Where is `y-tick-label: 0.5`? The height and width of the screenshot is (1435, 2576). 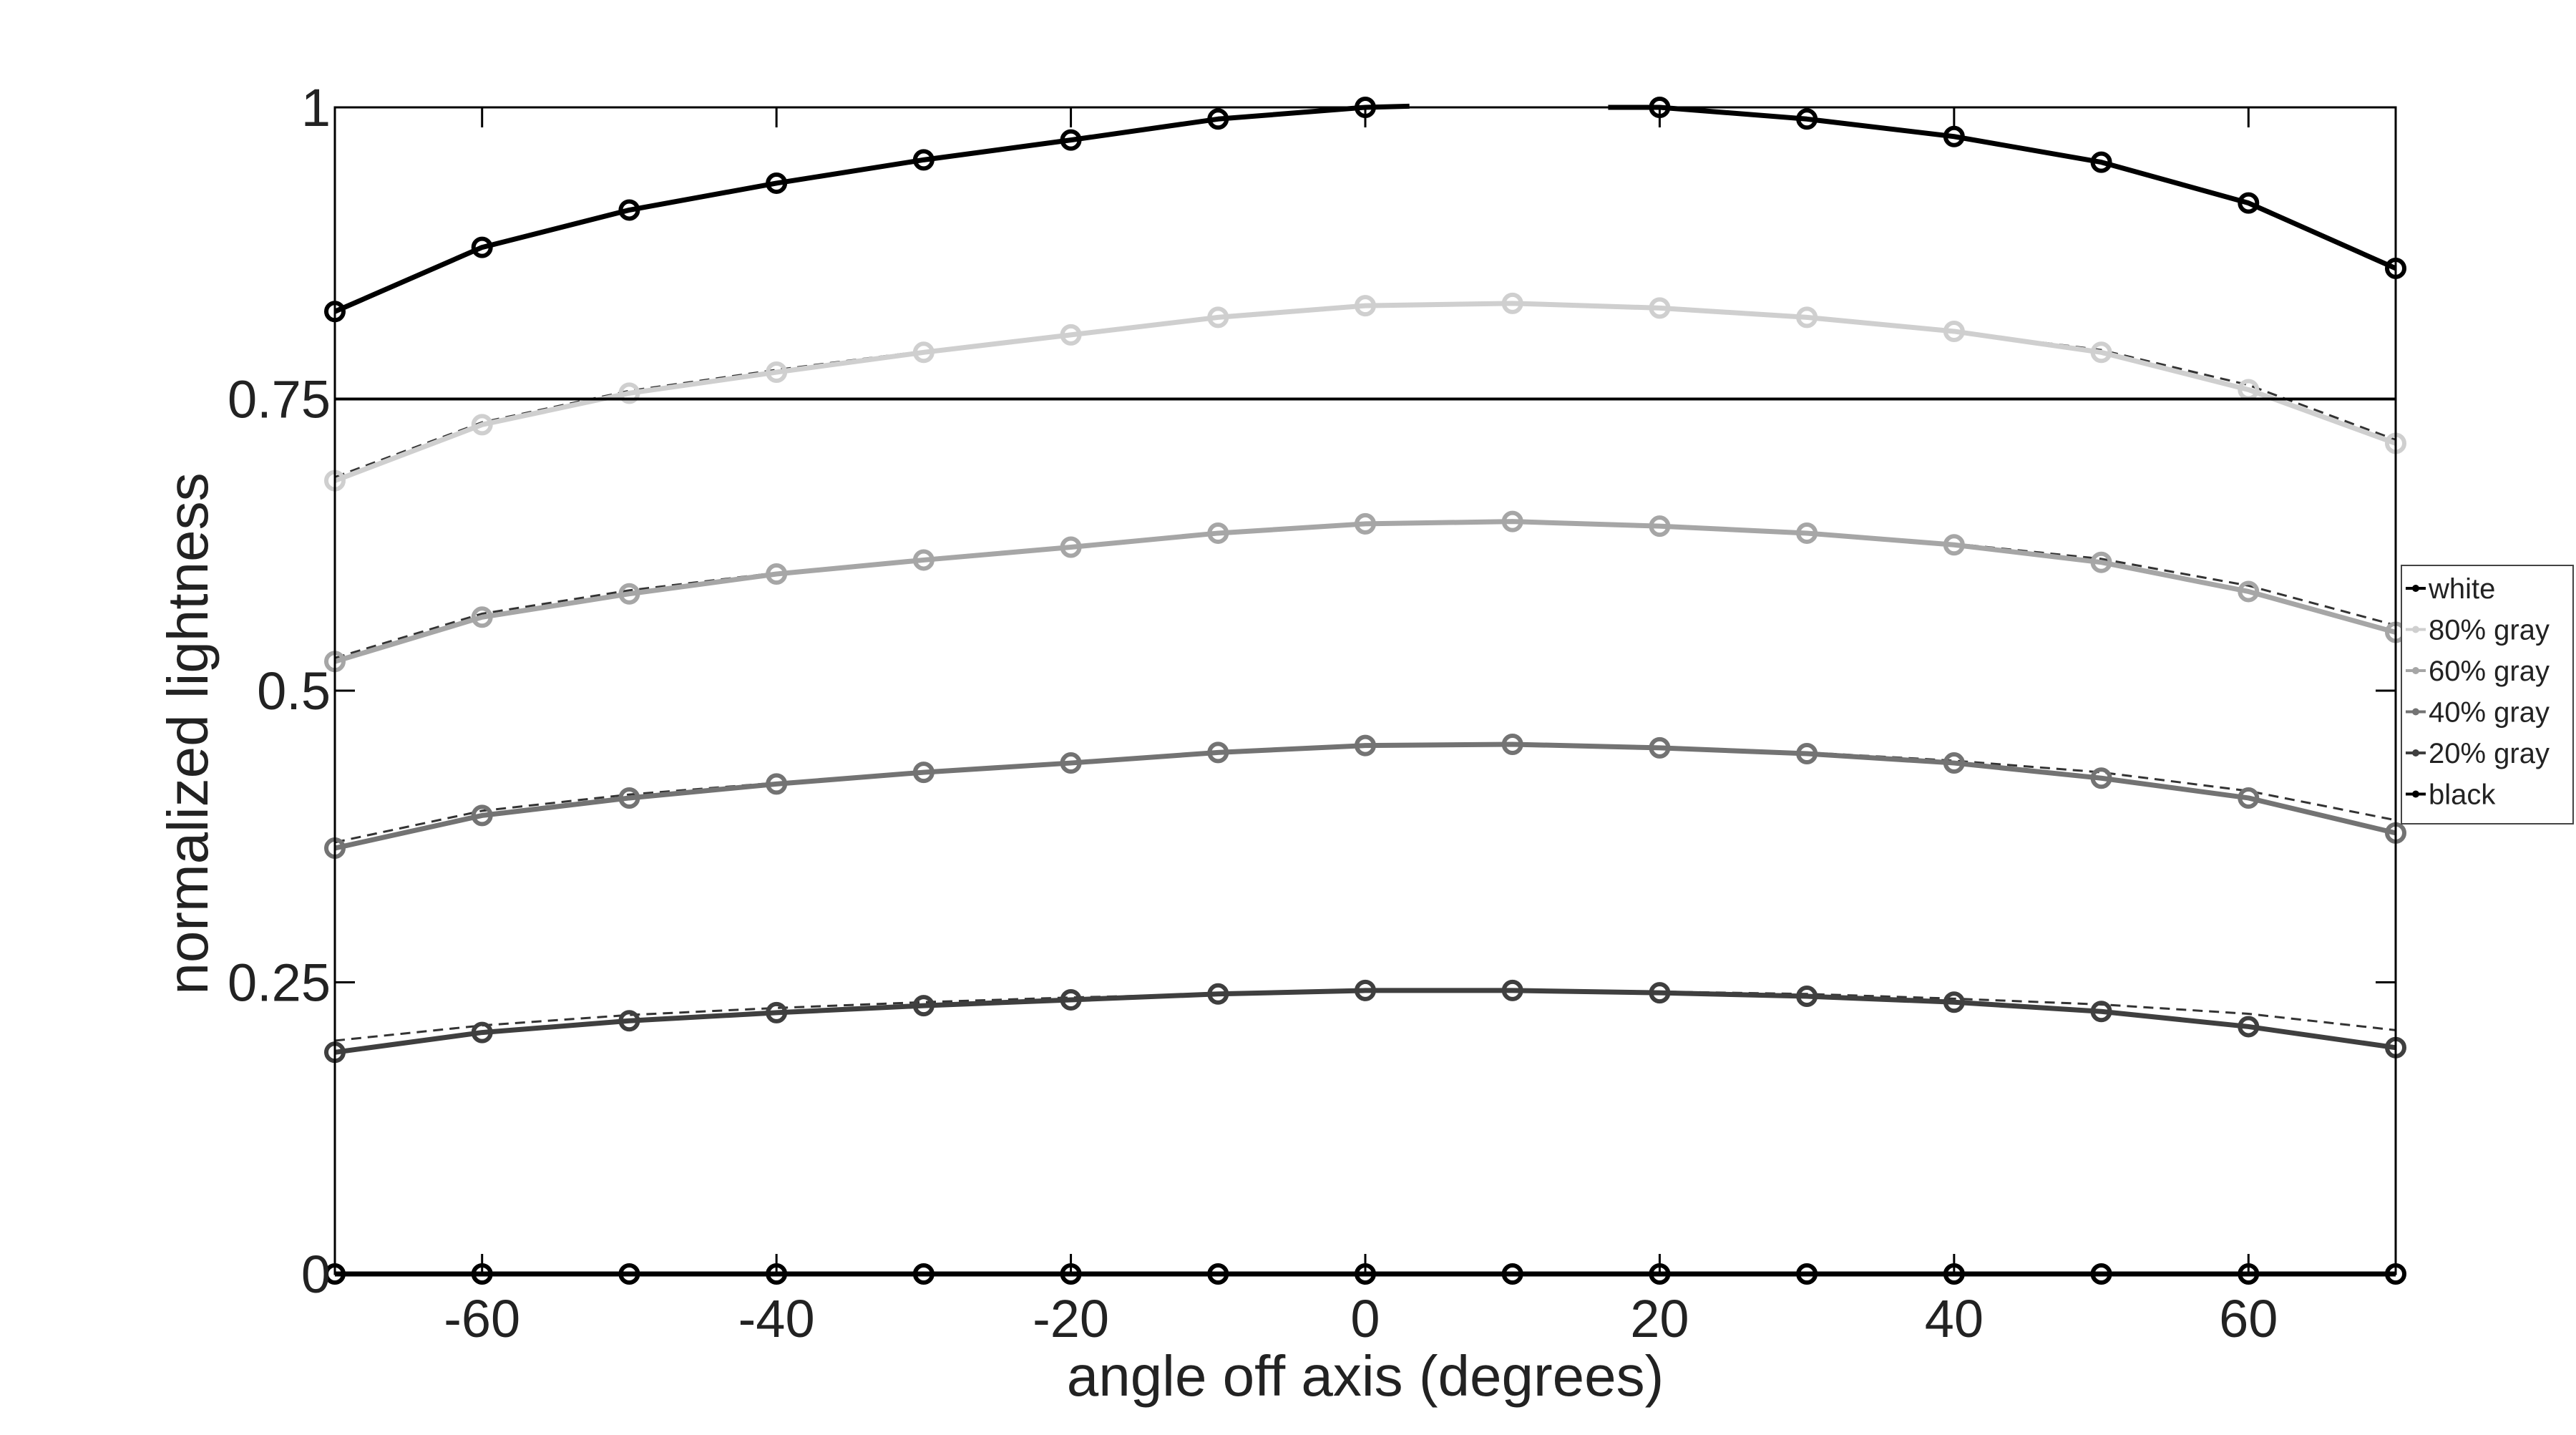
y-tick-label: 0.5 is located at coordinates (294, 691).